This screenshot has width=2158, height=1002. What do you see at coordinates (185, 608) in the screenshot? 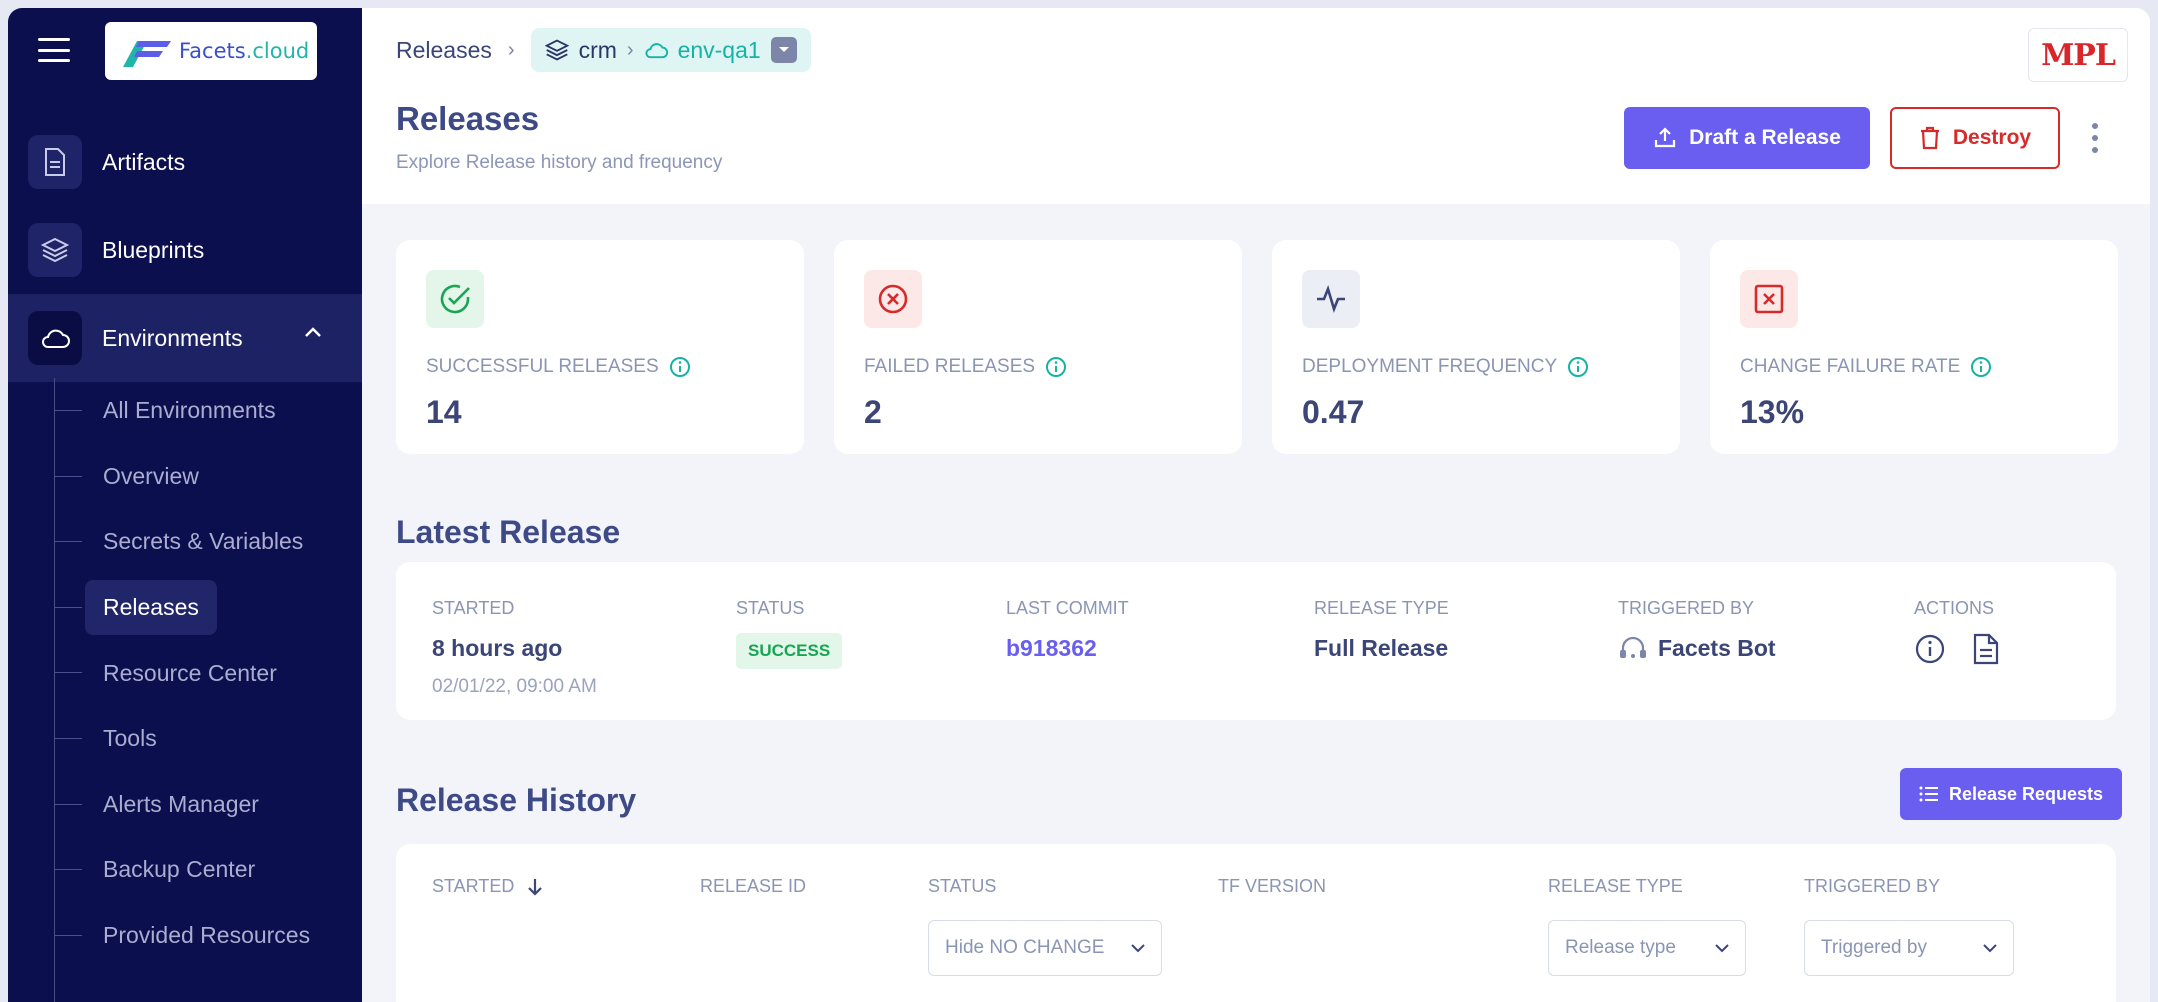
I see `sidebar-subitem-releases: Releases` at bounding box center [185, 608].